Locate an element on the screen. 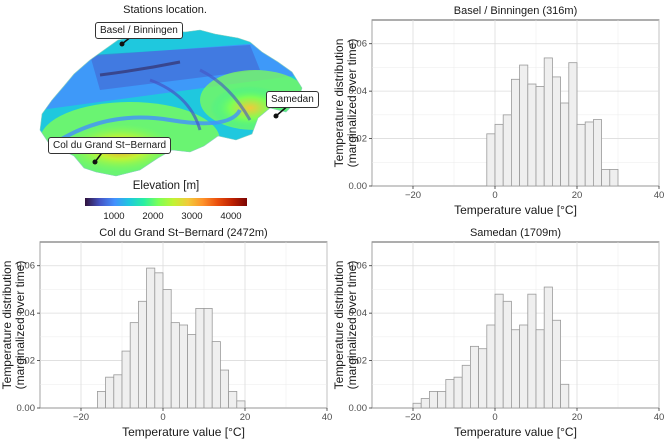 Image resolution: width=664 pixels, height=443 pixels. station-label-basel: Basel / Binningen is located at coordinates (139, 30).